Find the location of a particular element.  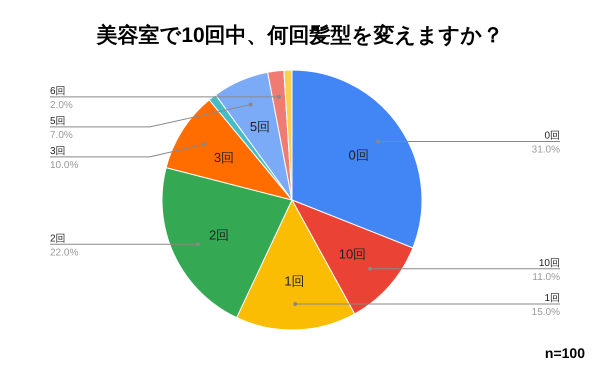

data-label: 15.0% is located at coordinates (546, 312).